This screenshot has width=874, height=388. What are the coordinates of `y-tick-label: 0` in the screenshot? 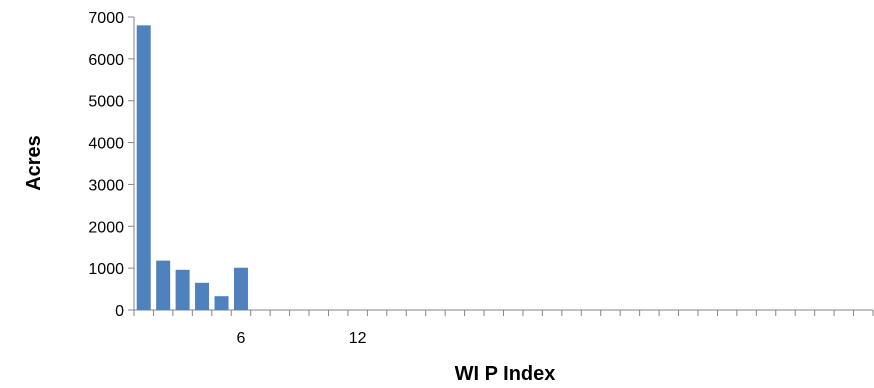 It's located at (119, 311).